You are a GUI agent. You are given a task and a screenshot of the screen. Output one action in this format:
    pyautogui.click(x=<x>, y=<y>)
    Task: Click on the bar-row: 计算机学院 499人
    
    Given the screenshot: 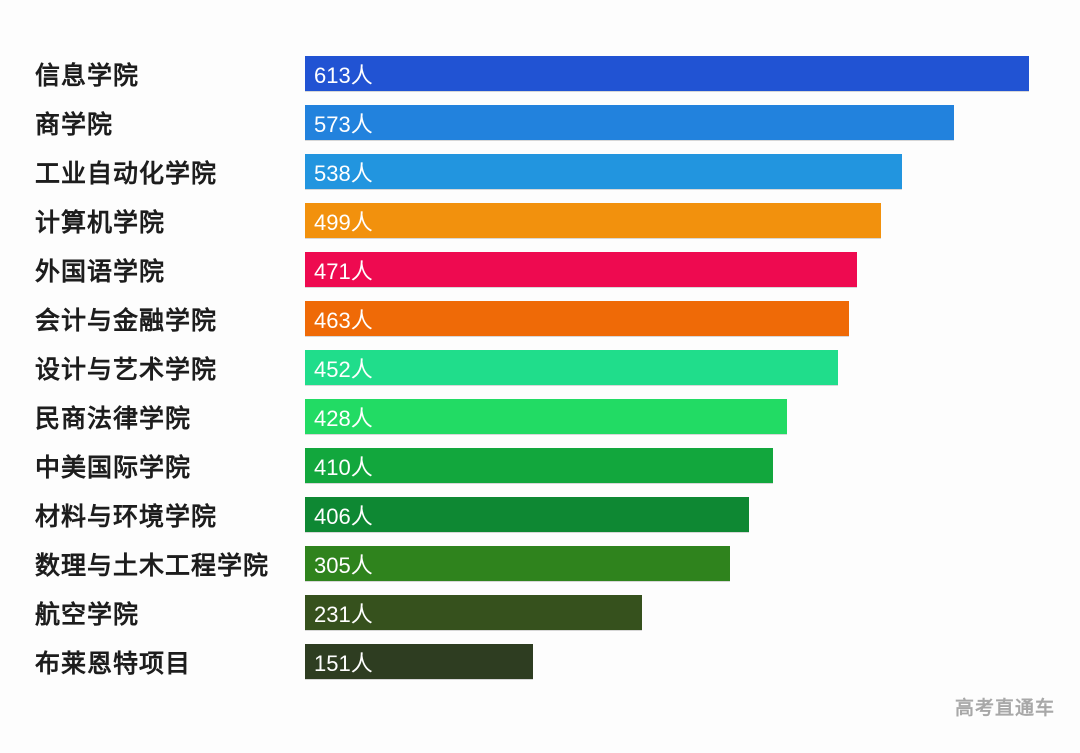 What is the action you would take?
    pyautogui.click(x=532, y=220)
    